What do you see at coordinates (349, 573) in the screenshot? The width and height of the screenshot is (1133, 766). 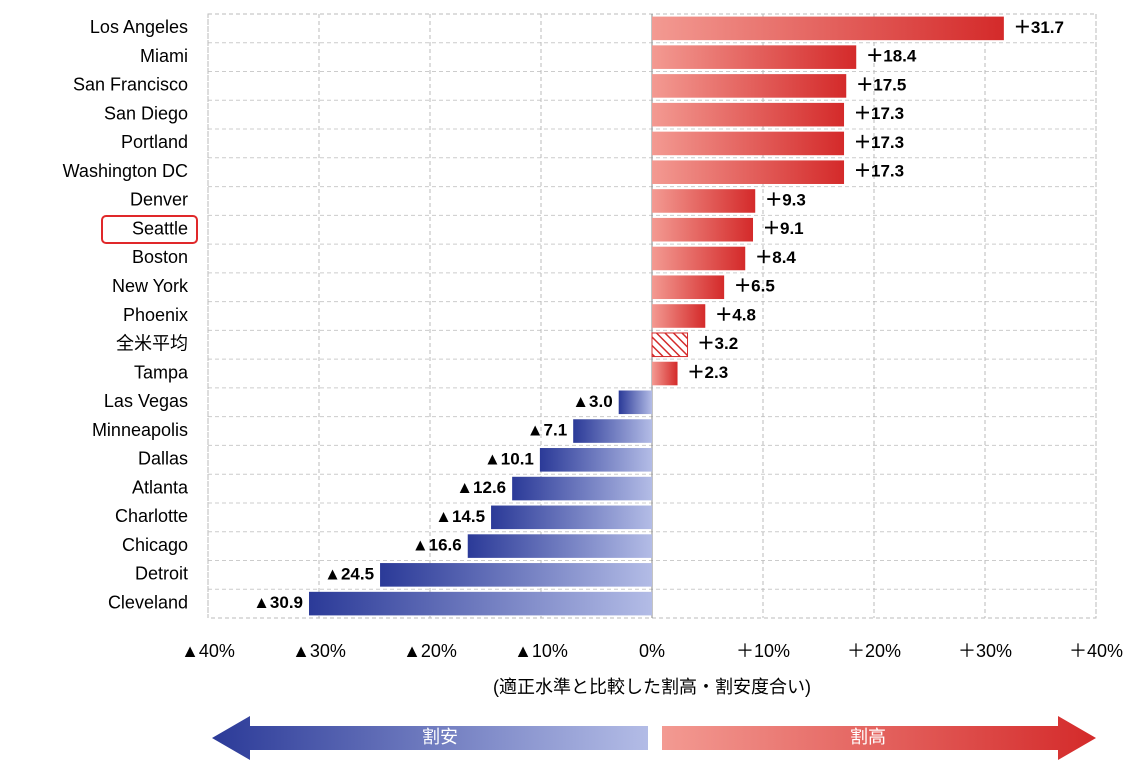 I see `value-label: ▲24.5` at bounding box center [349, 573].